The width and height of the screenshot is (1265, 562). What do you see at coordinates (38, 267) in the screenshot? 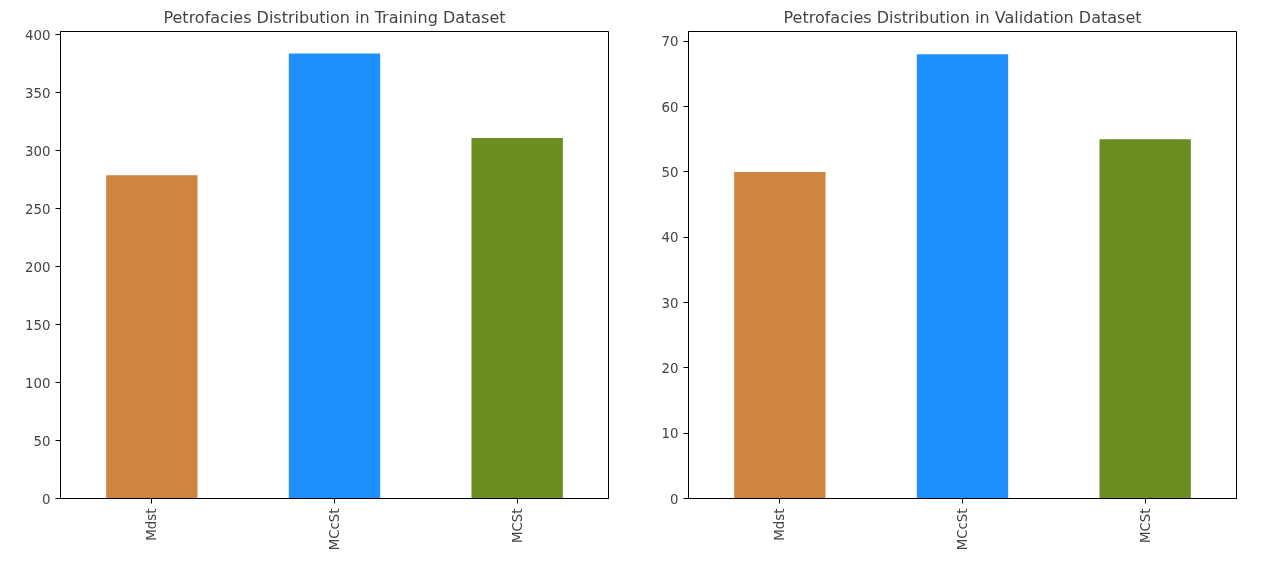
I see `y-tick-label: 200` at bounding box center [38, 267].